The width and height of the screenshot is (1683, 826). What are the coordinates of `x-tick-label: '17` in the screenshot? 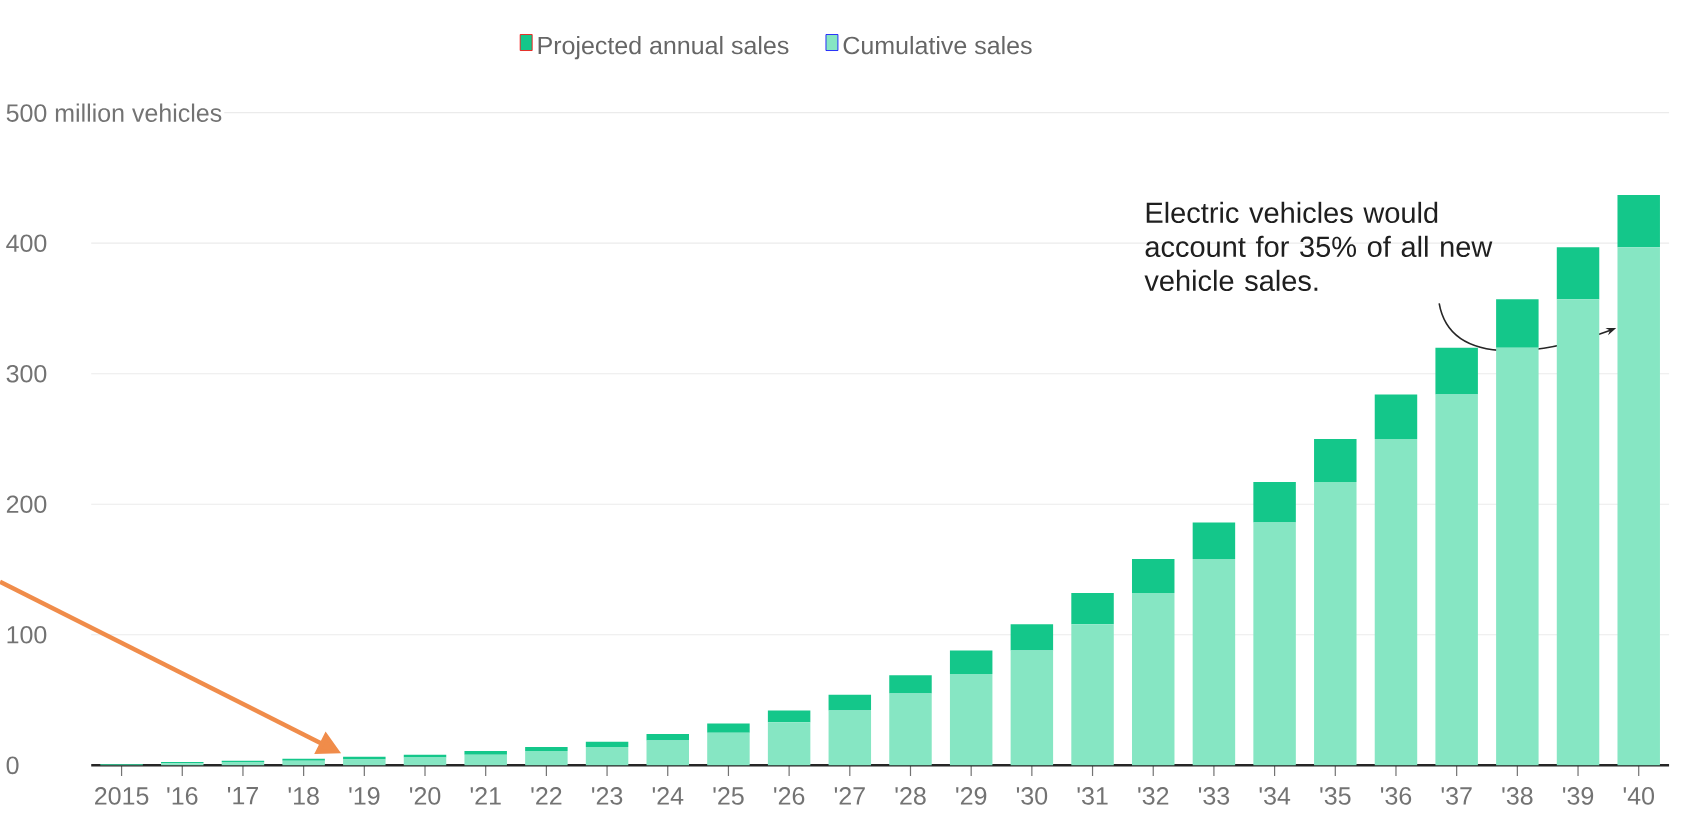 It's located at (242, 795).